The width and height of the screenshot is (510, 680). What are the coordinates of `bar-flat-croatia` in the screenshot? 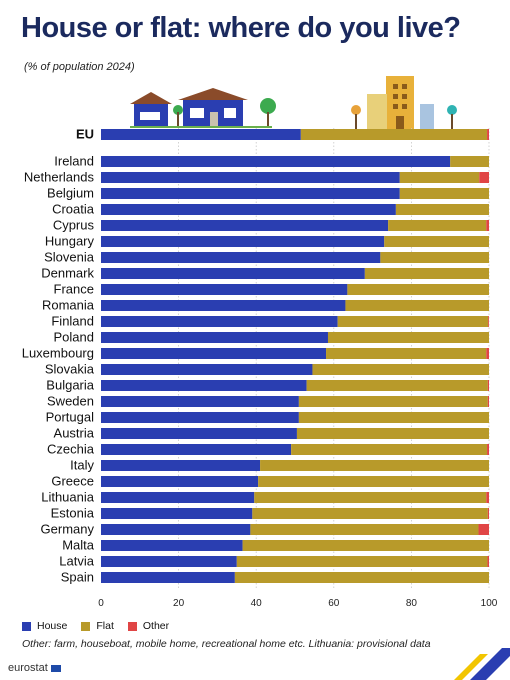 It's located at (442, 209).